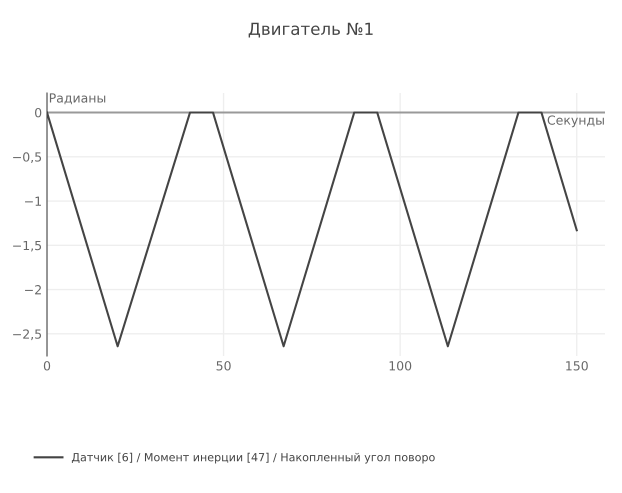 Image resolution: width=622 pixels, height=493 pixels. I want to click on y-tick-label: −2, so click(33, 289).